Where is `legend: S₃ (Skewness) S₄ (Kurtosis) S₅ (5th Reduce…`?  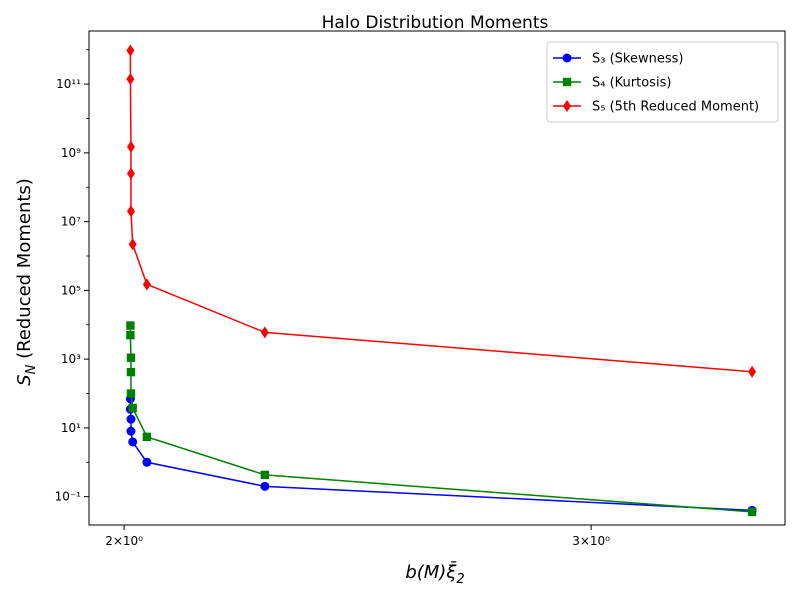
legend: S₃ (Skewness) S₄ (Kurtosis) S₅ (5th Reduce… is located at coordinates (662, 82).